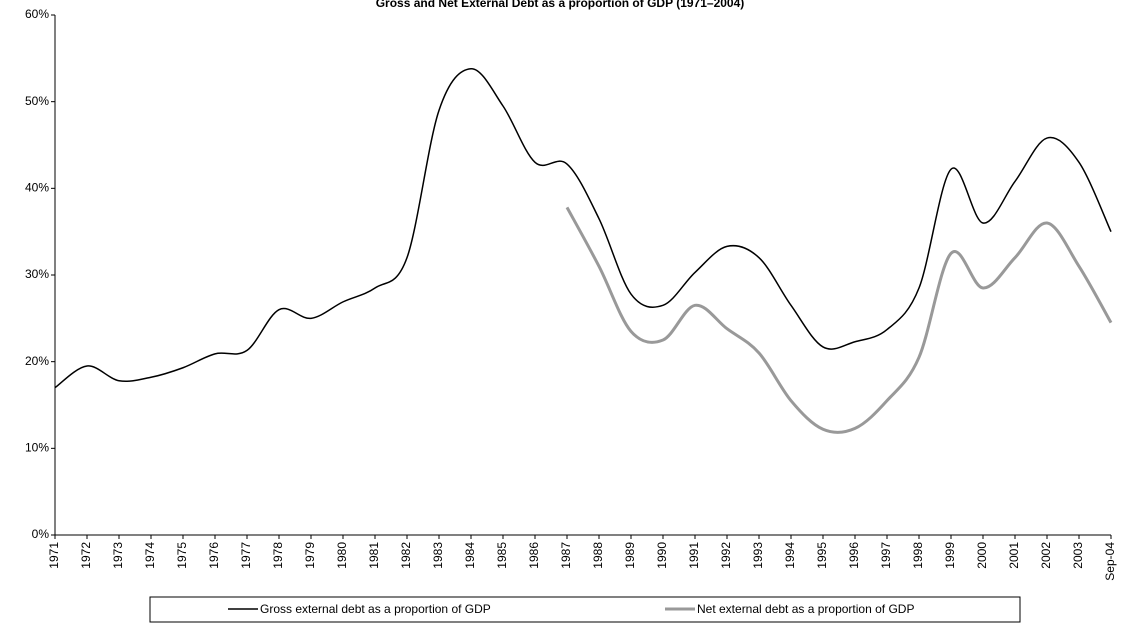 The height and width of the screenshot is (624, 1121). What do you see at coordinates (37, 361) in the screenshot?
I see `y-tick-label: 20%` at bounding box center [37, 361].